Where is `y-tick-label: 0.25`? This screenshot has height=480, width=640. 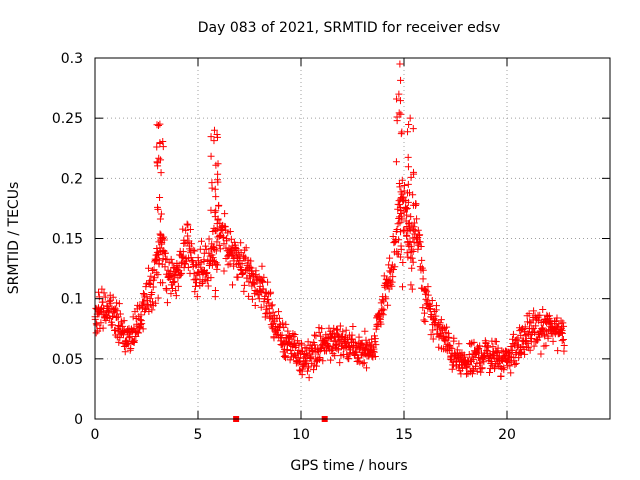 y-tick-label: 0.25 is located at coordinates (67, 119).